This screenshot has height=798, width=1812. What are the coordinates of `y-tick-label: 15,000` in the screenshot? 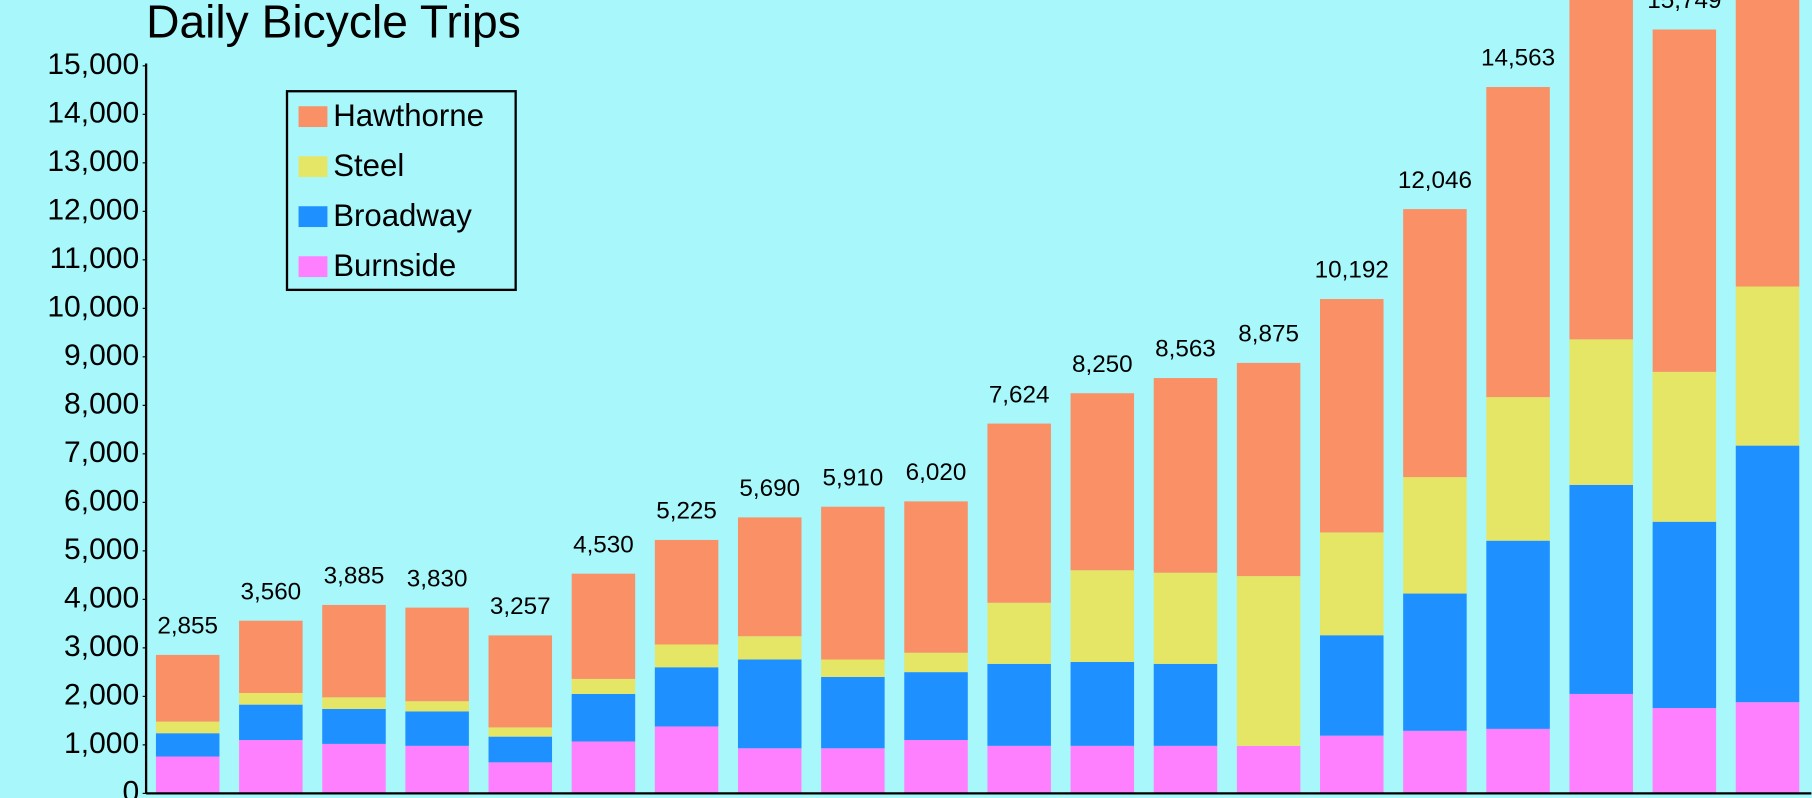 It's located at (93, 64).